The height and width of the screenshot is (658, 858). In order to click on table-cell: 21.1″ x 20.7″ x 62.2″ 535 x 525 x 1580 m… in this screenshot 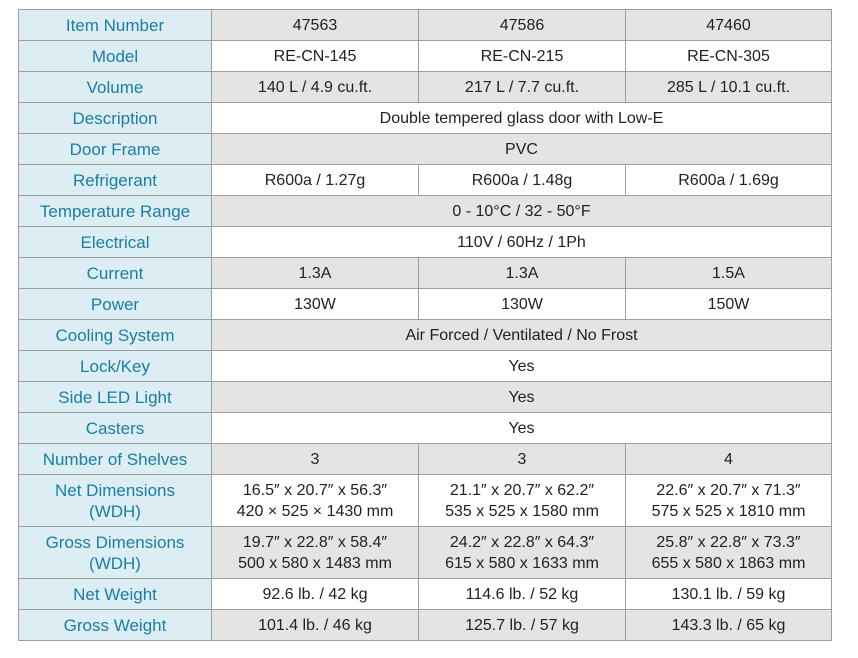, I will do `click(522, 500)`.